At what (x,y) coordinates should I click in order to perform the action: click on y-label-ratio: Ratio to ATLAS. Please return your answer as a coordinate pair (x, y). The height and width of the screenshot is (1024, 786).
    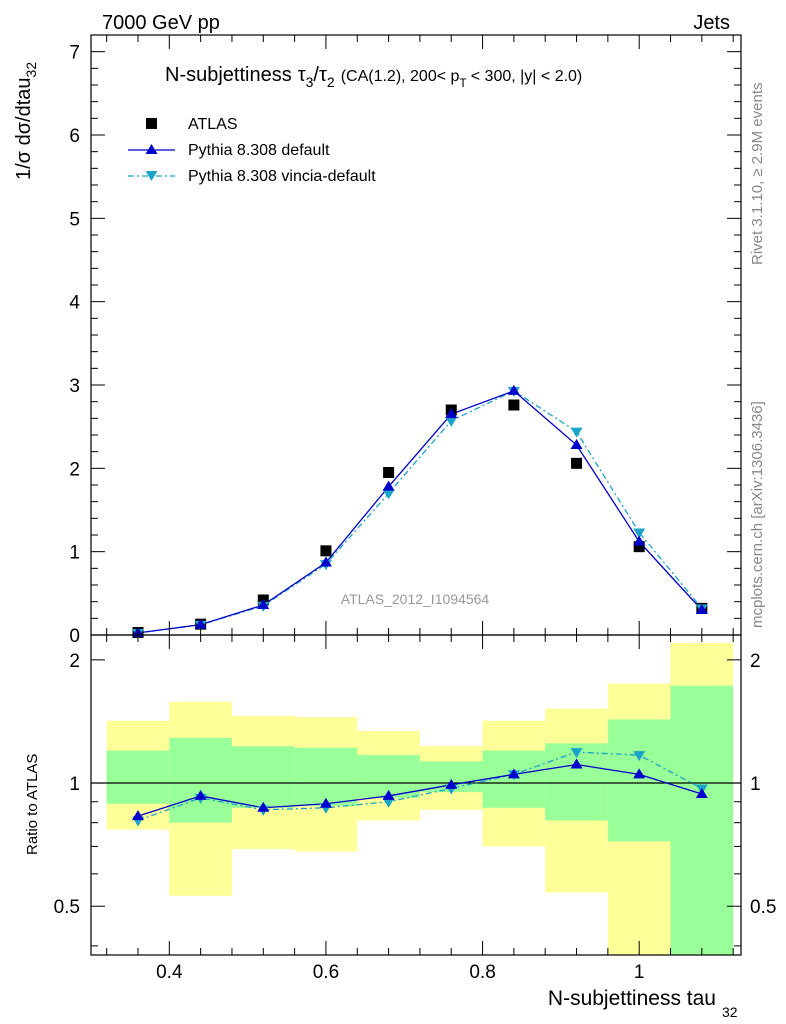
    Looking at the image, I should click on (32, 804).